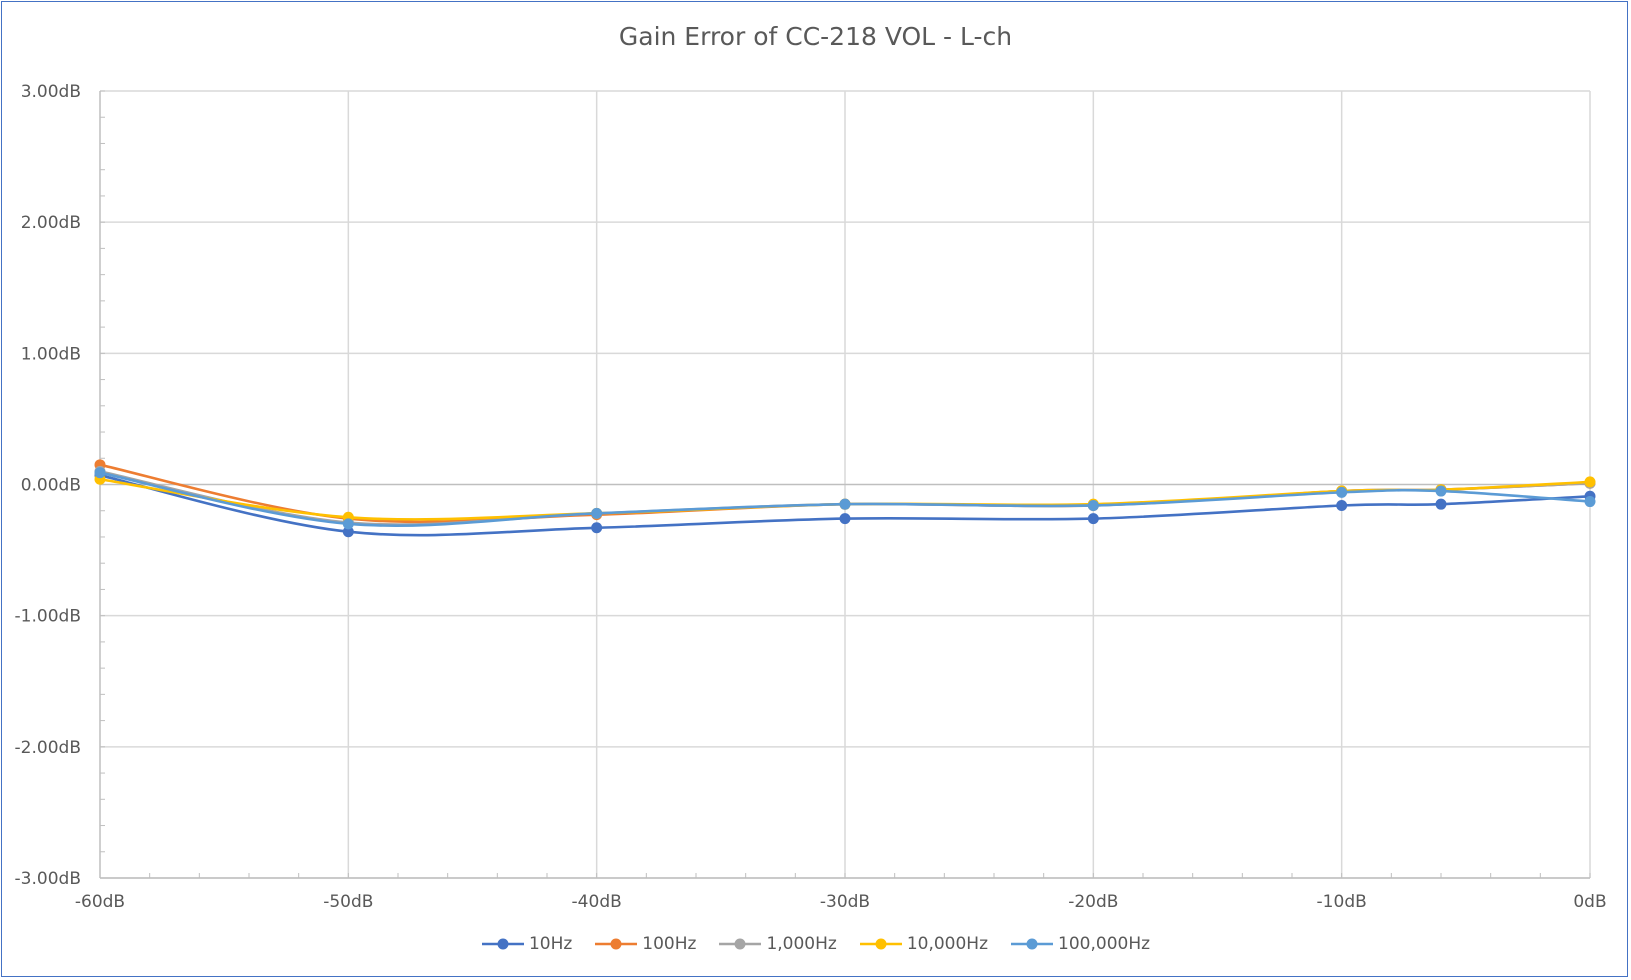 Image resolution: width=1631 pixels, height=980 pixels. Describe the element at coordinates (1590, 482) in the screenshot. I see `data-point-10000hz` at that location.